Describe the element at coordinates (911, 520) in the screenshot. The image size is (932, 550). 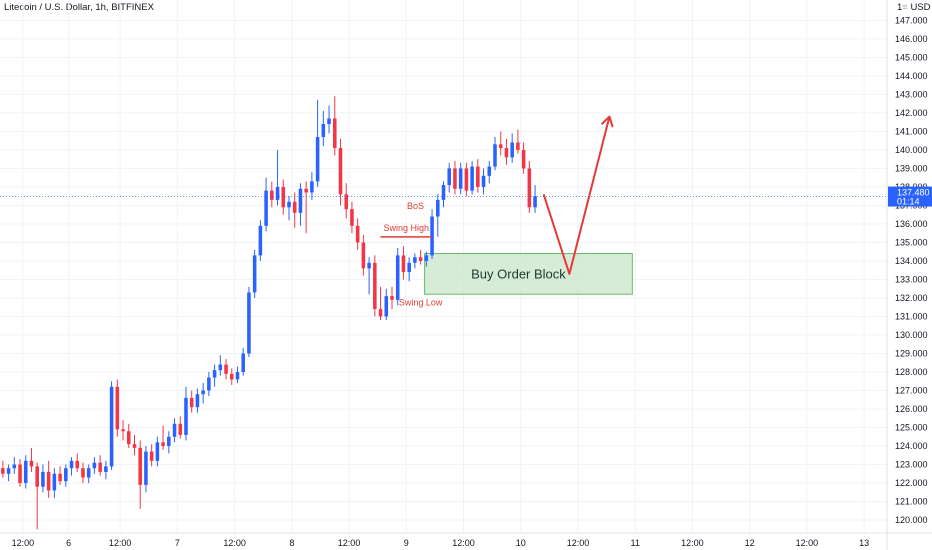
I see `y-tick-label: 120.000` at that location.